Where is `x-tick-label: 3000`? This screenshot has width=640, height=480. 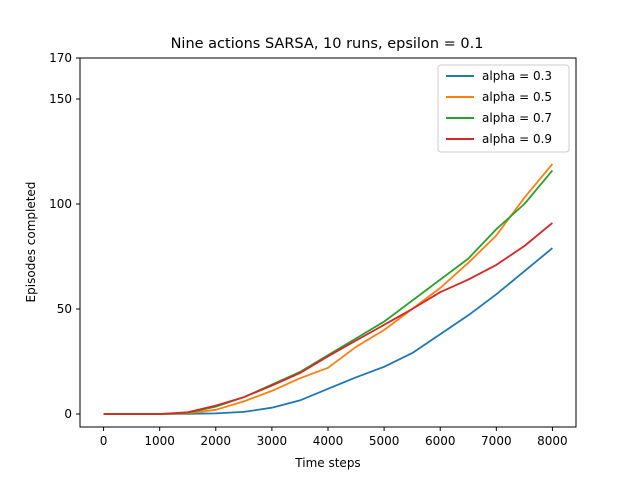
x-tick-label: 3000 is located at coordinates (272, 441).